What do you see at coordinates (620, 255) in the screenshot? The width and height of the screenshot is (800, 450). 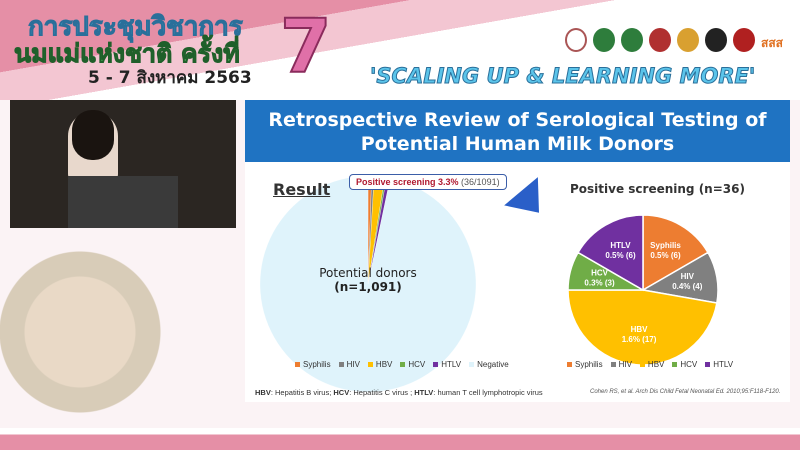 I see `data-label-htlv: 0.5% (6)` at bounding box center [620, 255].